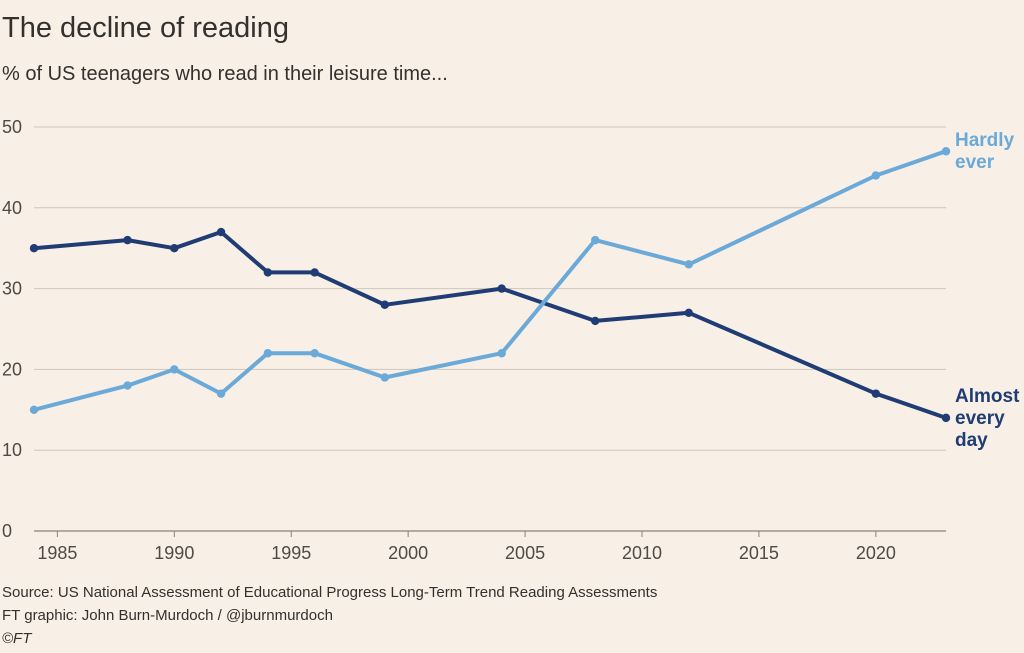 The height and width of the screenshot is (653, 1024). Describe the element at coordinates (12, 369) in the screenshot. I see `y-tick-label: 20` at that location.